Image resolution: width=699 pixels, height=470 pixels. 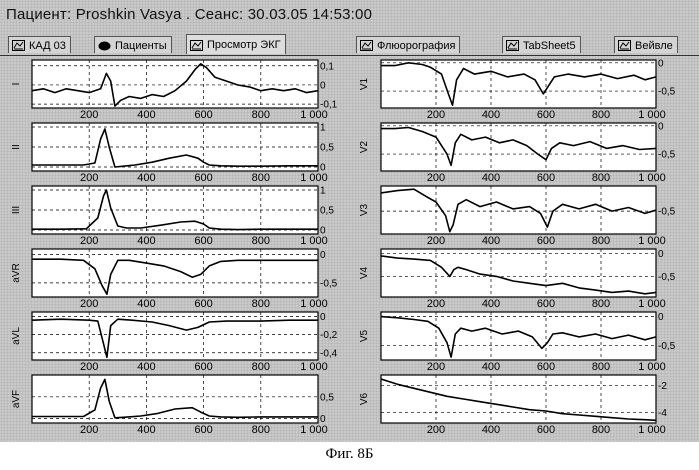 What do you see at coordinates (172, 405) in the screenshot?
I see `ecg-panel-avf: aVF2004006008001 0000,50` at bounding box center [172, 405].